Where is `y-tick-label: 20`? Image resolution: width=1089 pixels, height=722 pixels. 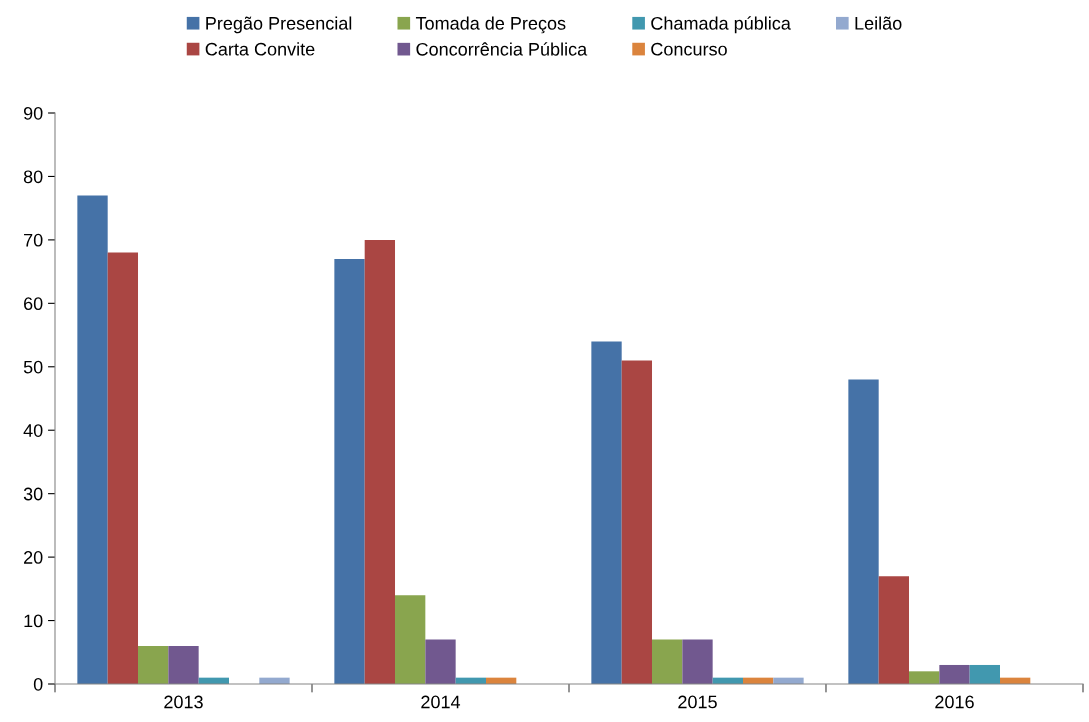
y-tick-label: 20 is located at coordinates (33, 557).